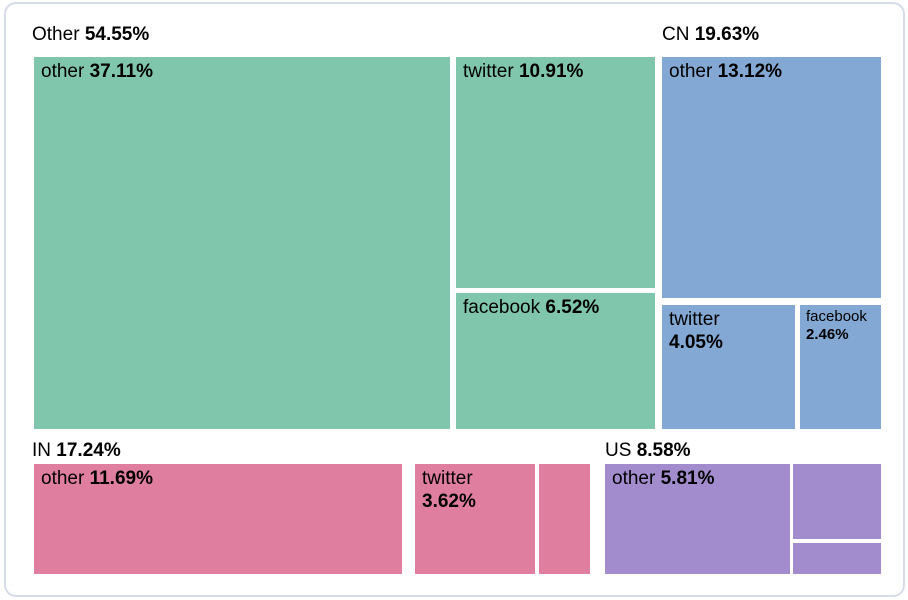  I want to click on treemap-cell-us-other: other 5.81%, so click(697, 519).